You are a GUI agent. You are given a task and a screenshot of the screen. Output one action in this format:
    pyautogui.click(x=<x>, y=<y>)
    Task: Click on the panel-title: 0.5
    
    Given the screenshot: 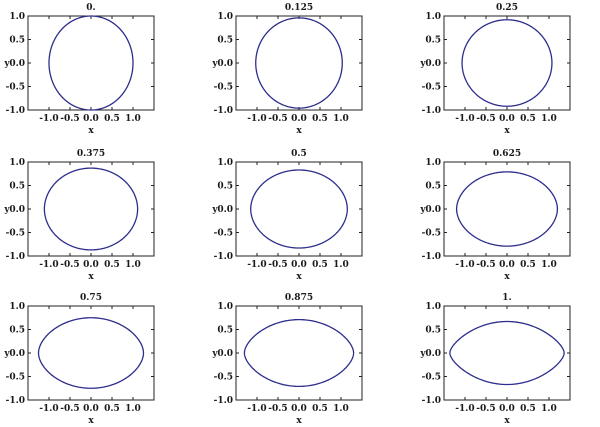 What is the action you would take?
    pyautogui.click(x=299, y=154)
    